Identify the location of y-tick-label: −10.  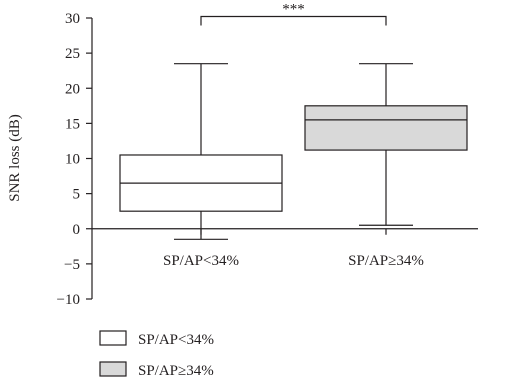
(68, 300).